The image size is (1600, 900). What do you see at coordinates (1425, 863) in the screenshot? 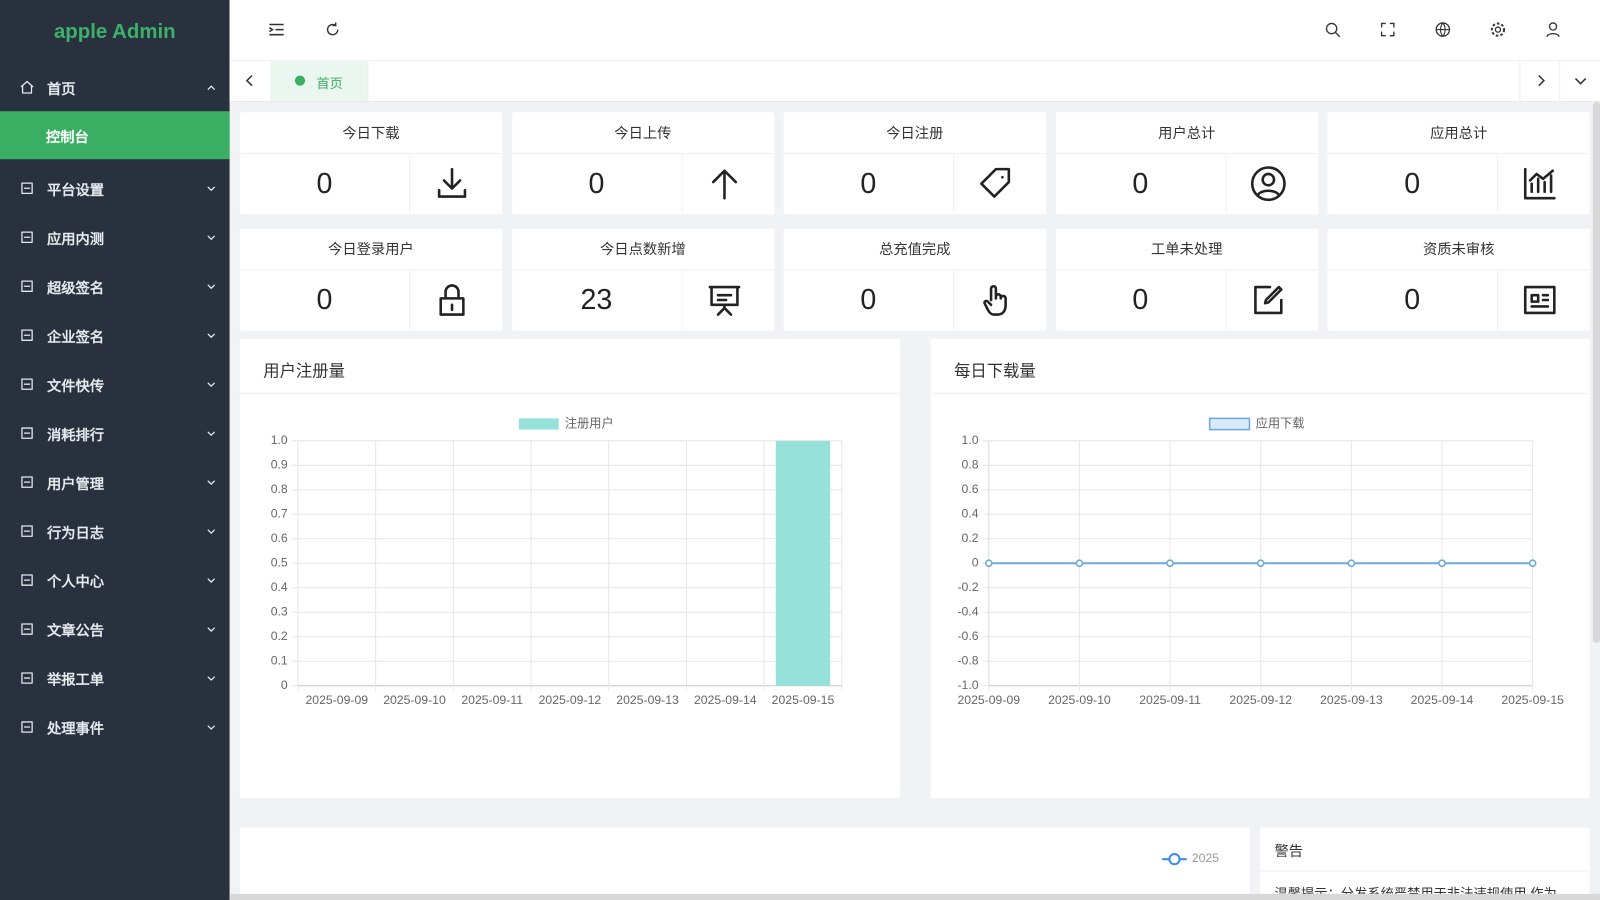
I see `warning-panel: 警告 温馨提示：分发系统严禁用于非法违规使用,作为` at bounding box center [1425, 863].